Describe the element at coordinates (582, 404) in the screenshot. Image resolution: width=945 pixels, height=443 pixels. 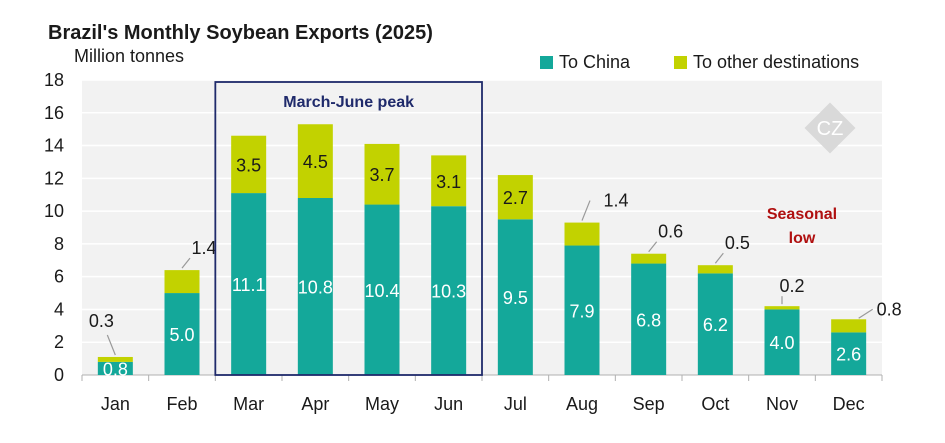
I see `x-tick-label: Aug` at that location.